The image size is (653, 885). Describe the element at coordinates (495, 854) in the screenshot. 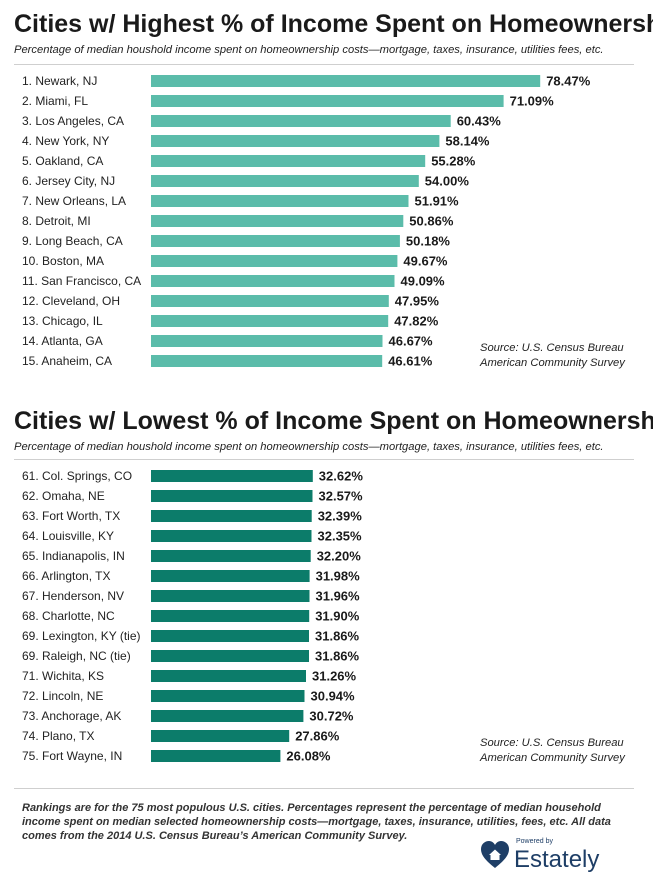

I see `house-heart-icon` at that location.